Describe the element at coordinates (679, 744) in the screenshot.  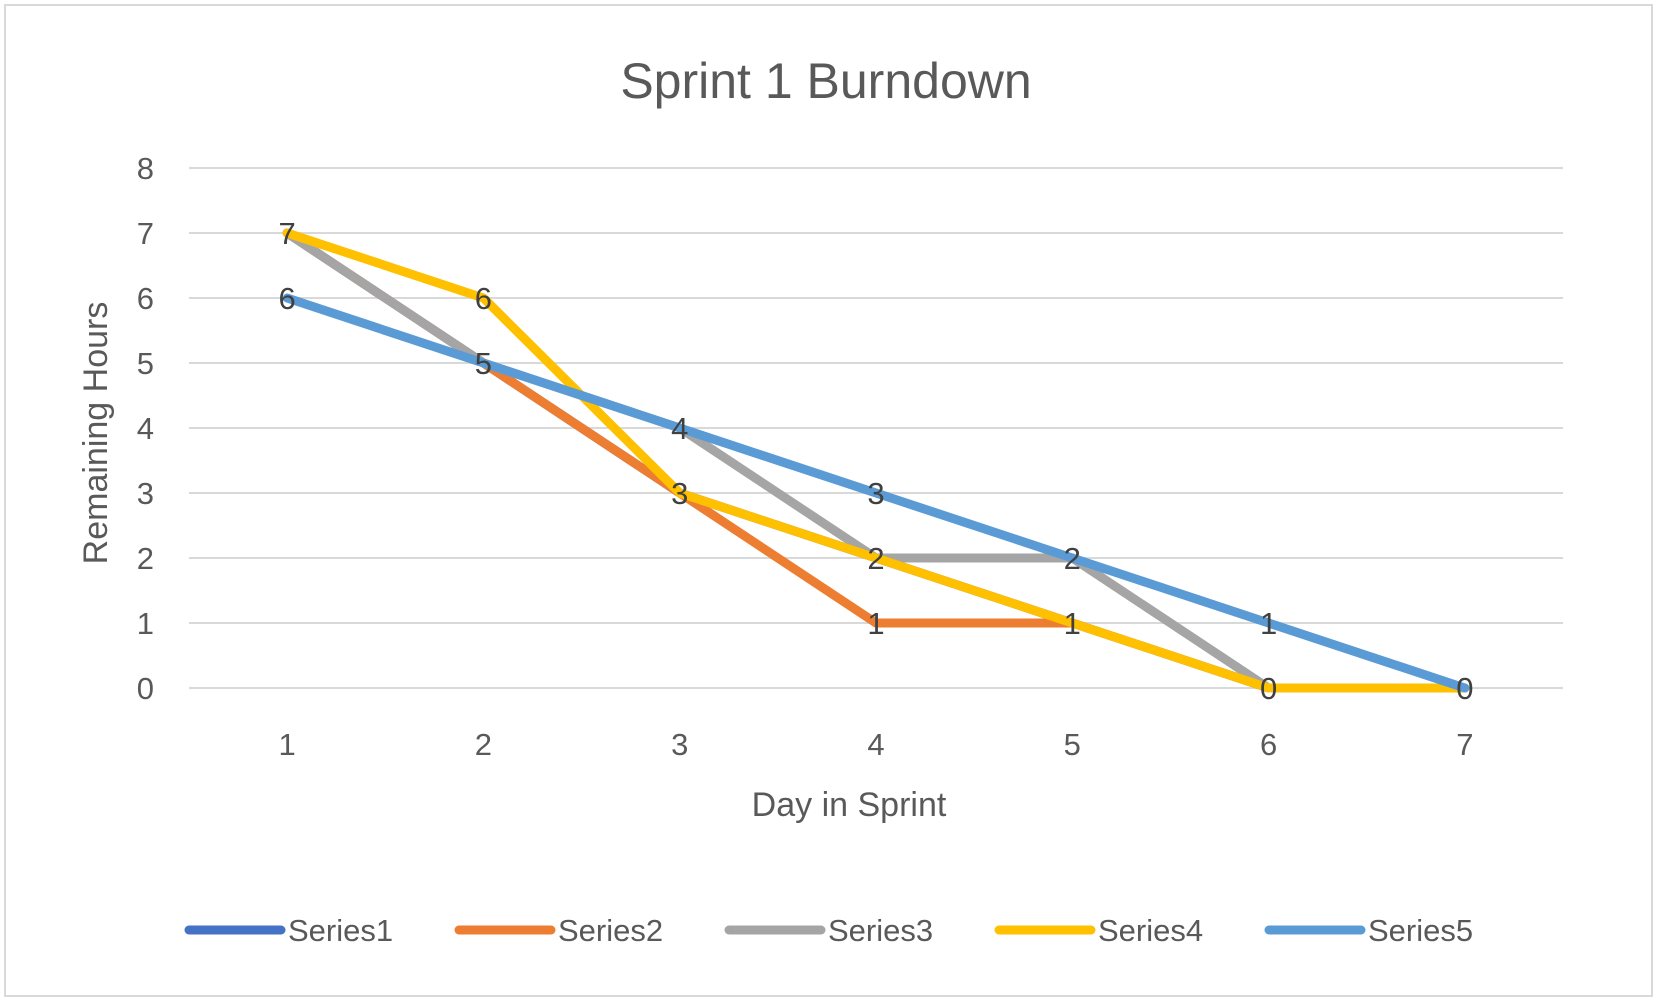
I see `x-tick-label: 3` at that location.